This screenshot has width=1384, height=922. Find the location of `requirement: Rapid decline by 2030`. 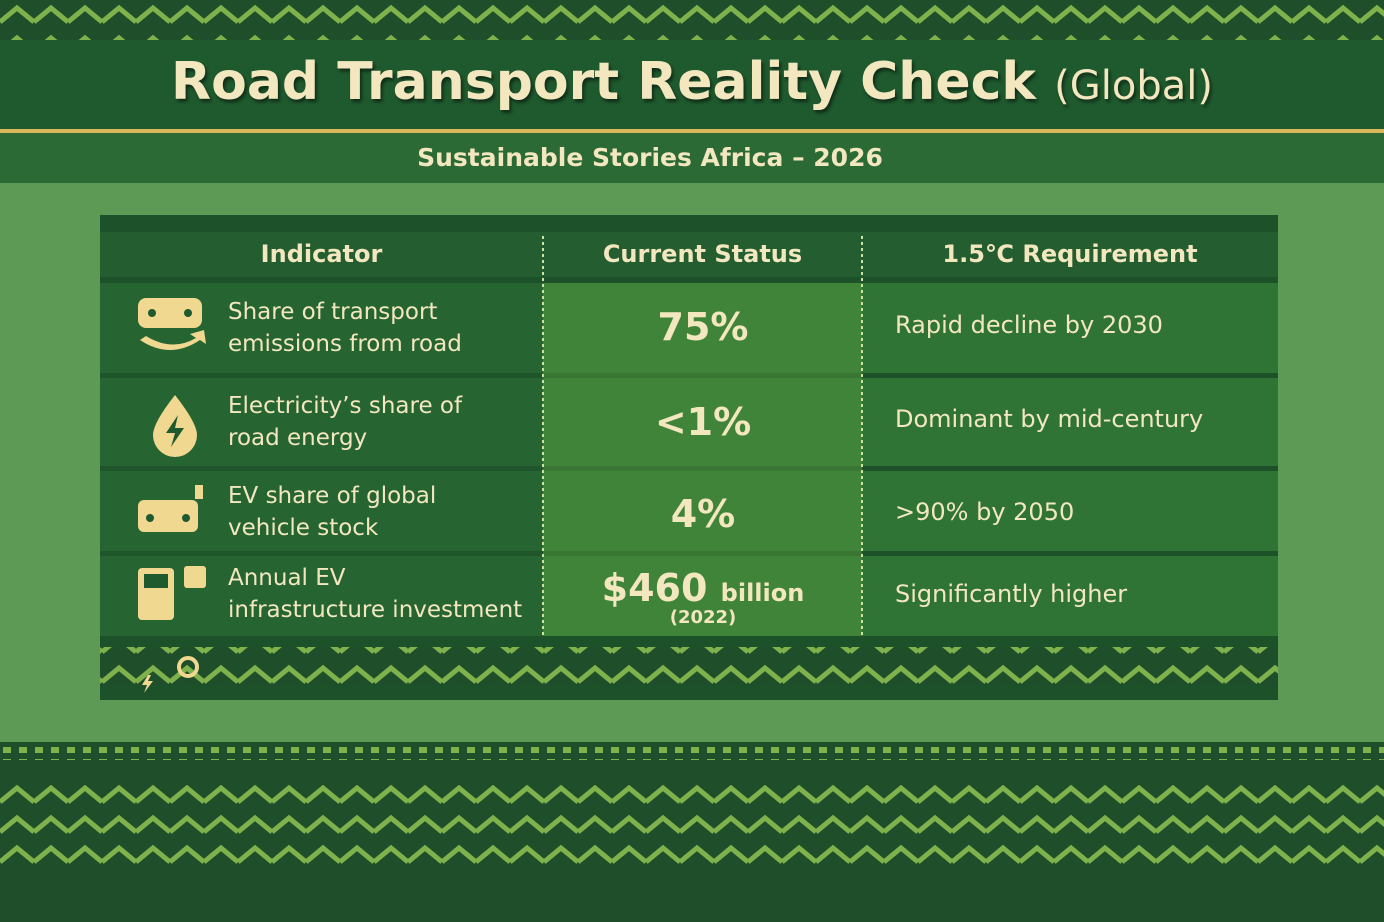

requirement: Rapid decline by 2030 is located at coordinates (1029, 325).